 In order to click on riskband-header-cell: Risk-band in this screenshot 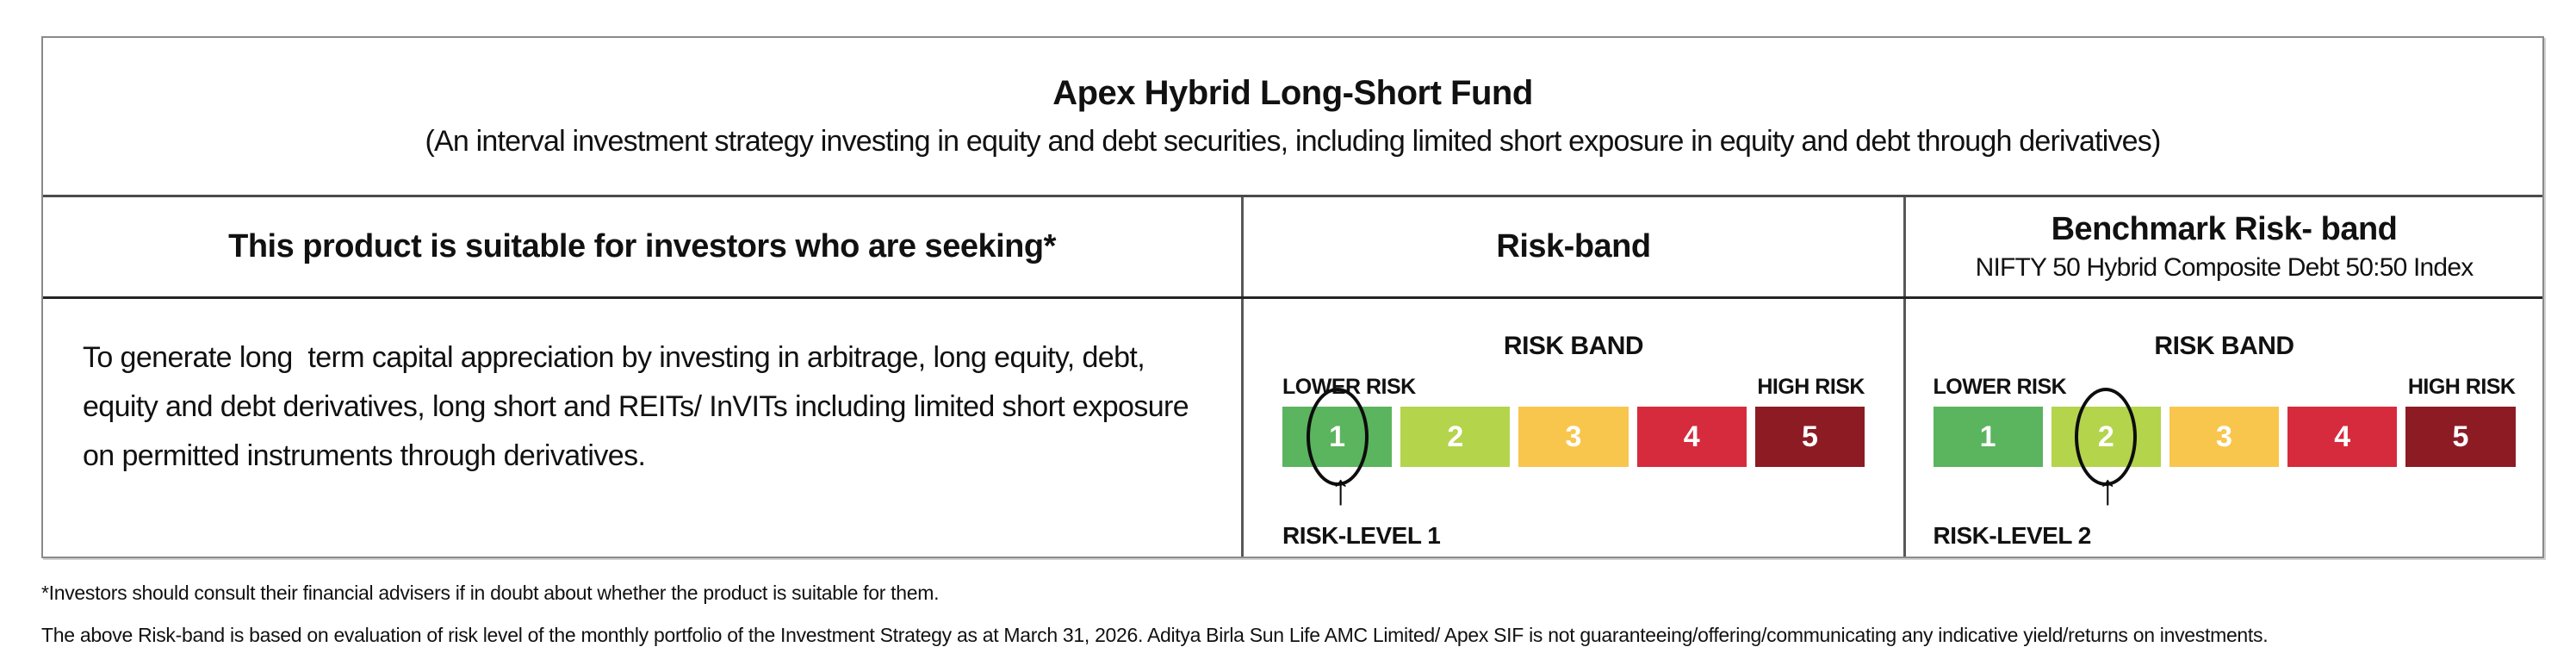, I will do `click(1572, 247)`.